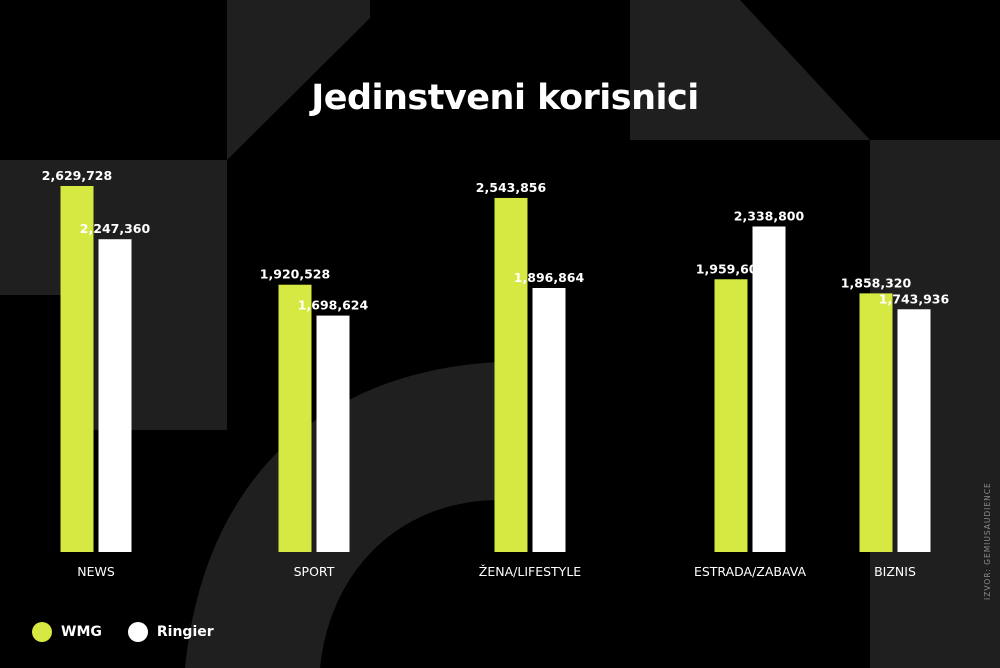 The image size is (1000, 668). I want to click on legend: WMG Ringier, so click(136, 632).